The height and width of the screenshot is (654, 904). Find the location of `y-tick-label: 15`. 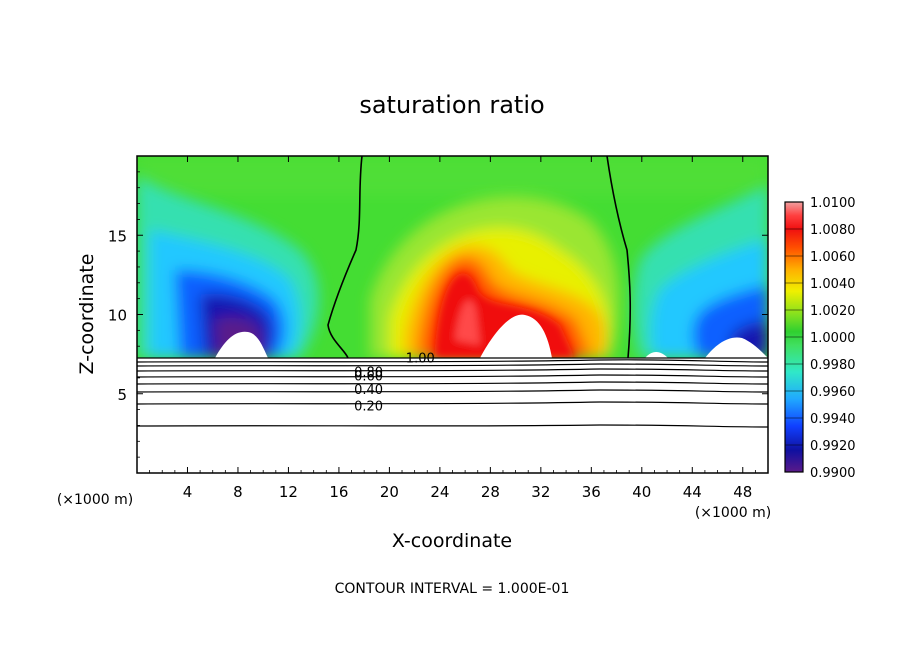

y-tick-label: 15 is located at coordinates (117, 236).